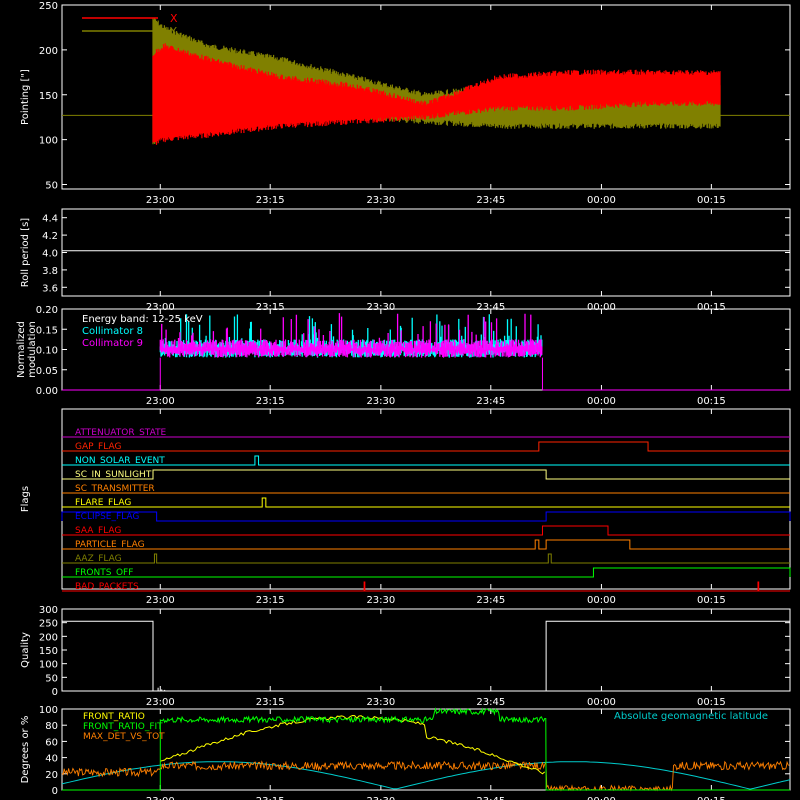  Describe the element at coordinates (103, 503) in the screenshot. I see `flag-label-flare_flag: FLARE_FLAG` at that location.